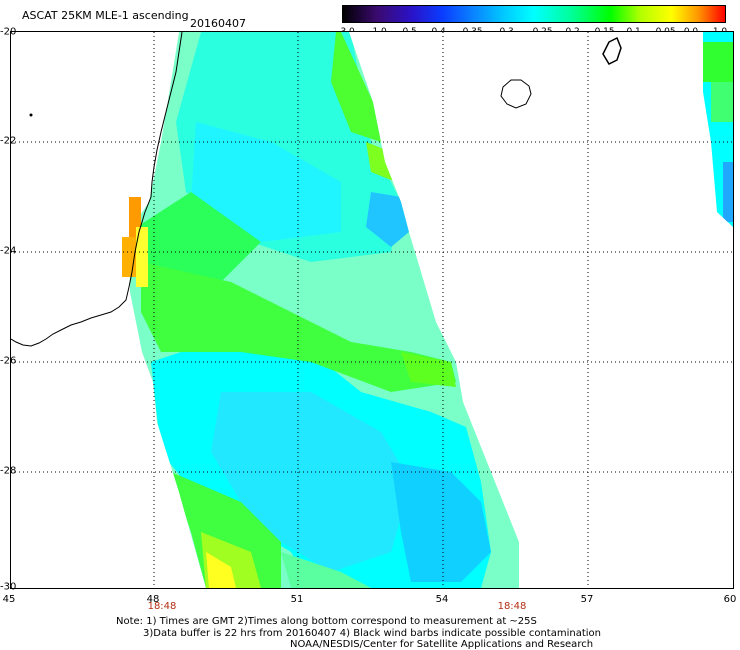 This screenshot has width=740, height=650. I want to click on lat-label: -30, so click(8, 587).